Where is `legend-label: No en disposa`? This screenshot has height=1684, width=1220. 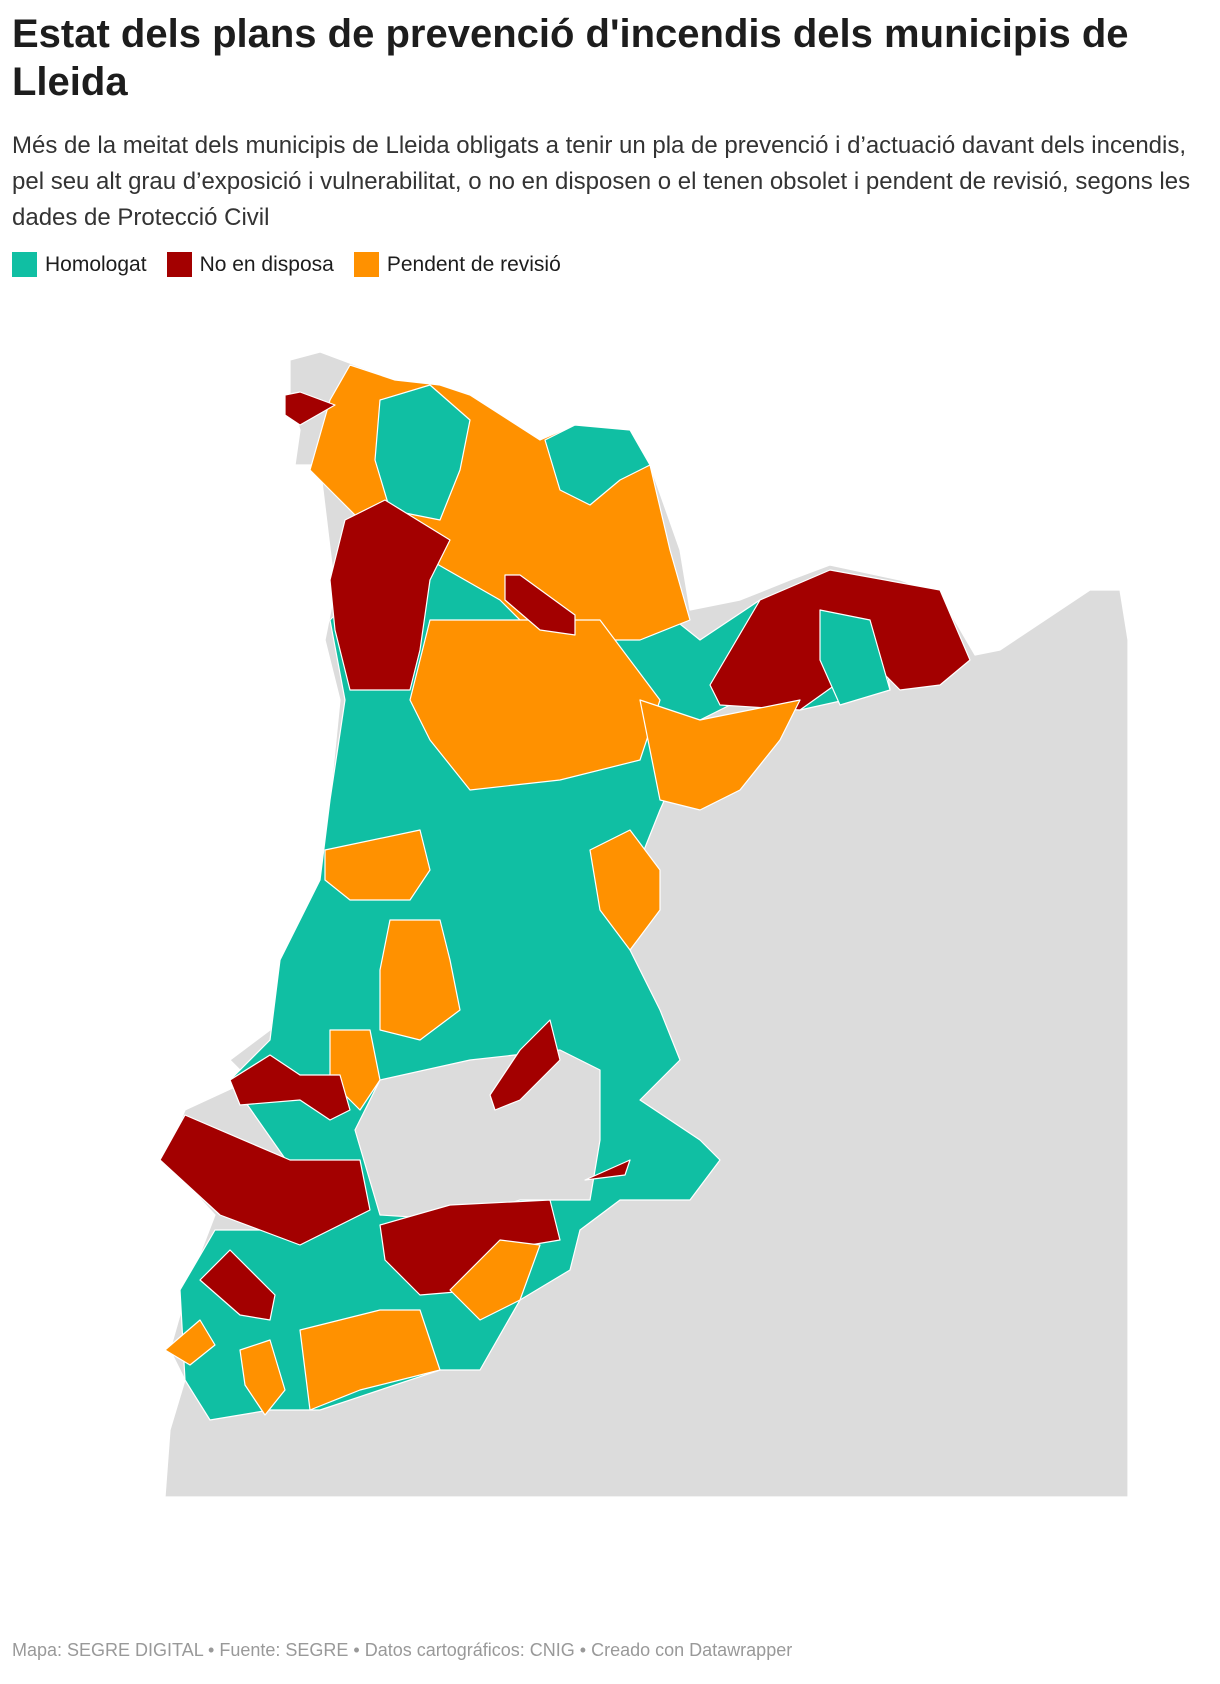
legend-label: No en disposa is located at coordinates (266, 264).